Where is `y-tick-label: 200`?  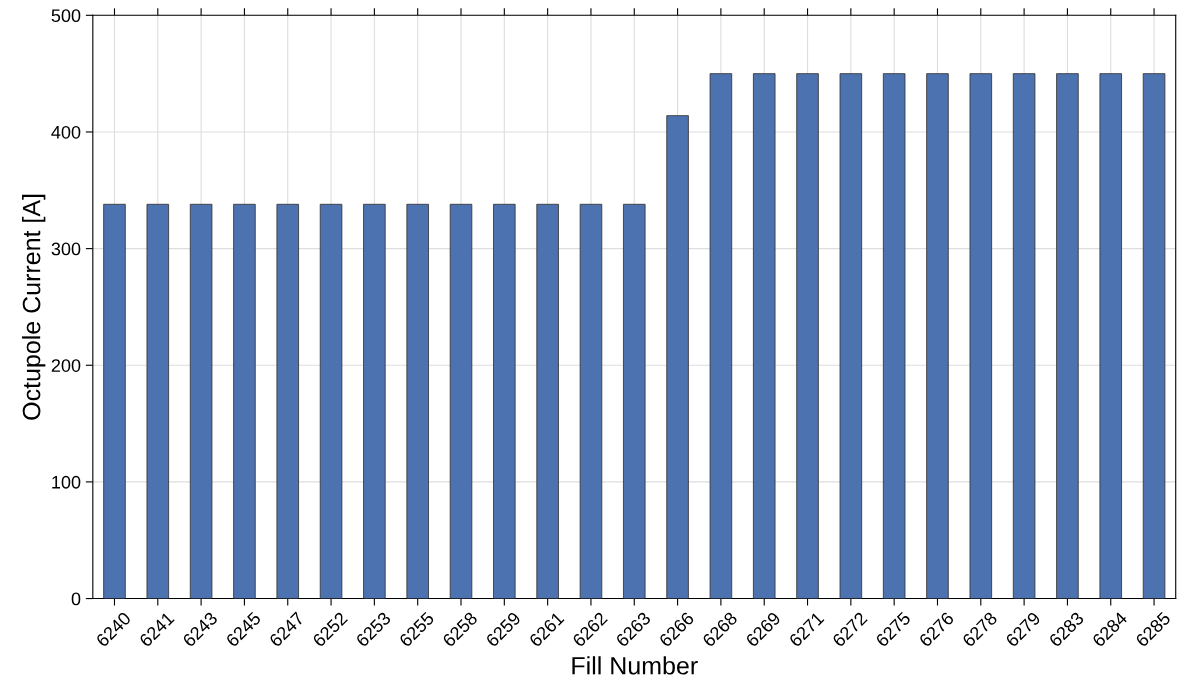 y-tick-label: 200 is located at coordinates (66, 365).